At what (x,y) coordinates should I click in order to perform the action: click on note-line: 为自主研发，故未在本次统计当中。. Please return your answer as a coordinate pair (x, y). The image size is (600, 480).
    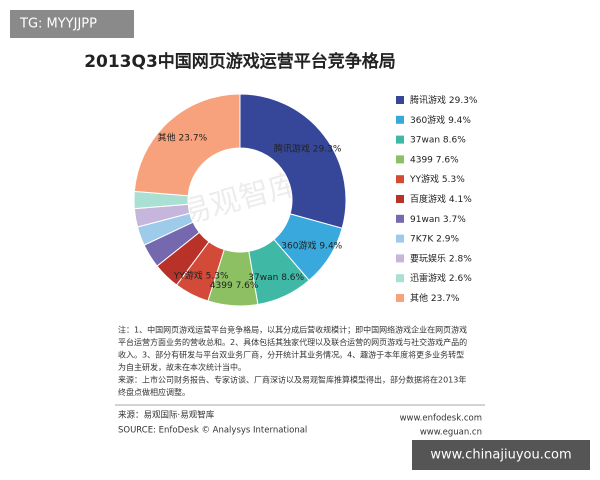
    Looking at the image, I should click on (182, 367).